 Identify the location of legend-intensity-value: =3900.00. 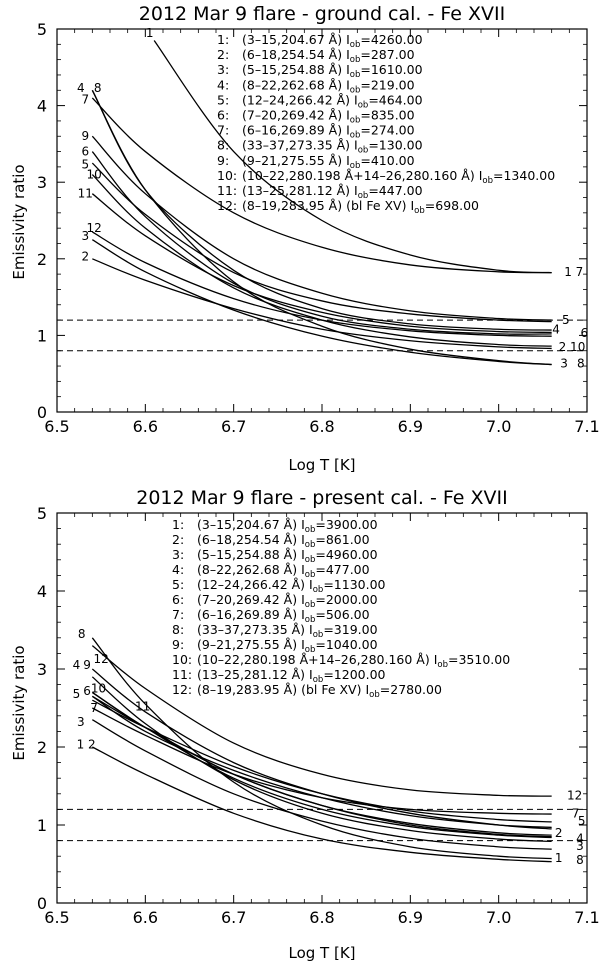
(346, 524).